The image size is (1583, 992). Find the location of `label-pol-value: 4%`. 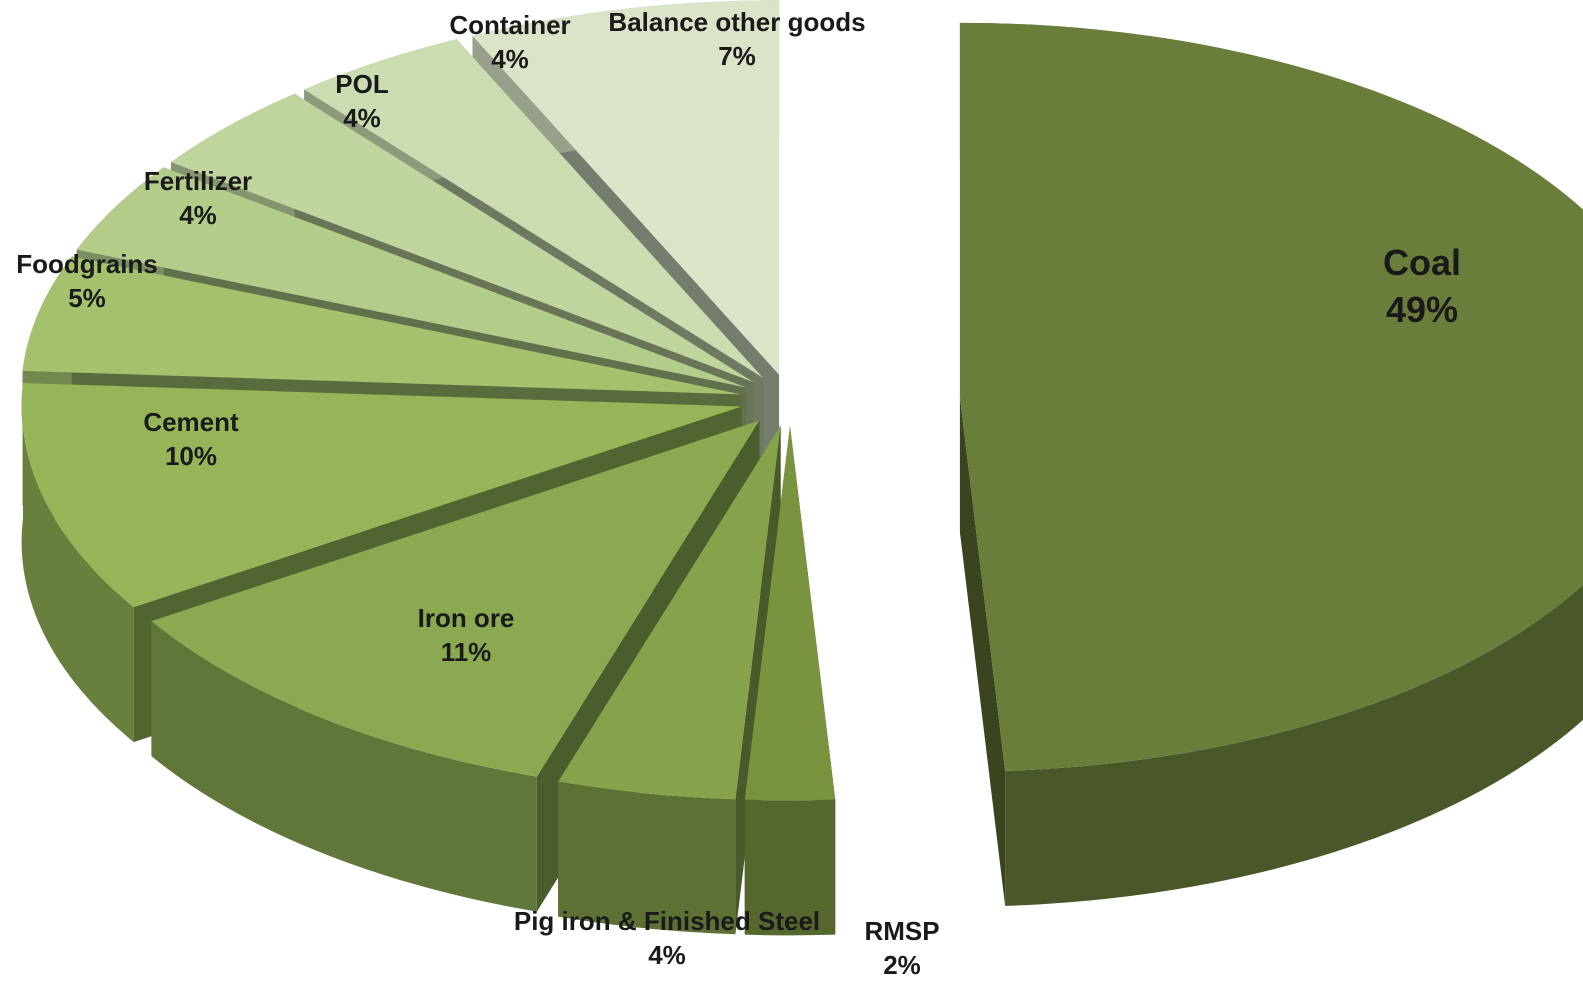

label-pol-value: 4% is located at coordinates (362, 118).